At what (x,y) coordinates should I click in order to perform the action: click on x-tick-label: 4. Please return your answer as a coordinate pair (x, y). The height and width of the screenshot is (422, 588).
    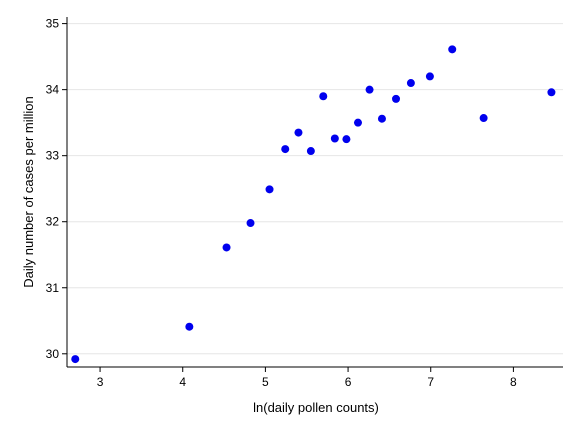
    Looking at the image, I should click on (182, 382).